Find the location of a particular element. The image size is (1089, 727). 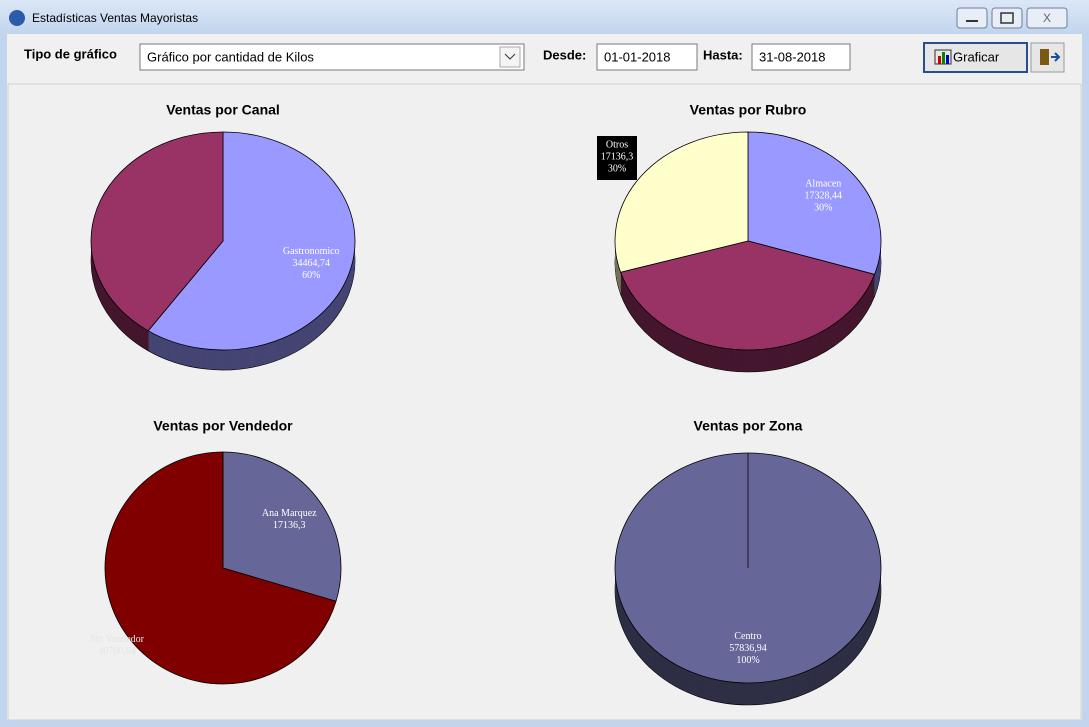

slice-label: Gastronomico is located at coordinates (311, 251).